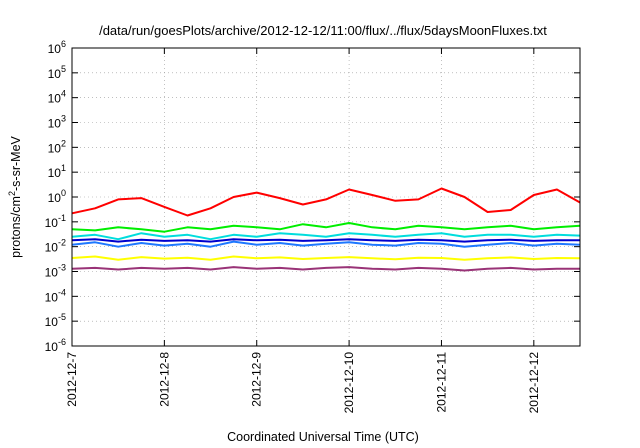  What do you see at coordinates (12, 193) in the screenshot?
I see `ylabel-sup: 2` at bounding box center [12, 193].